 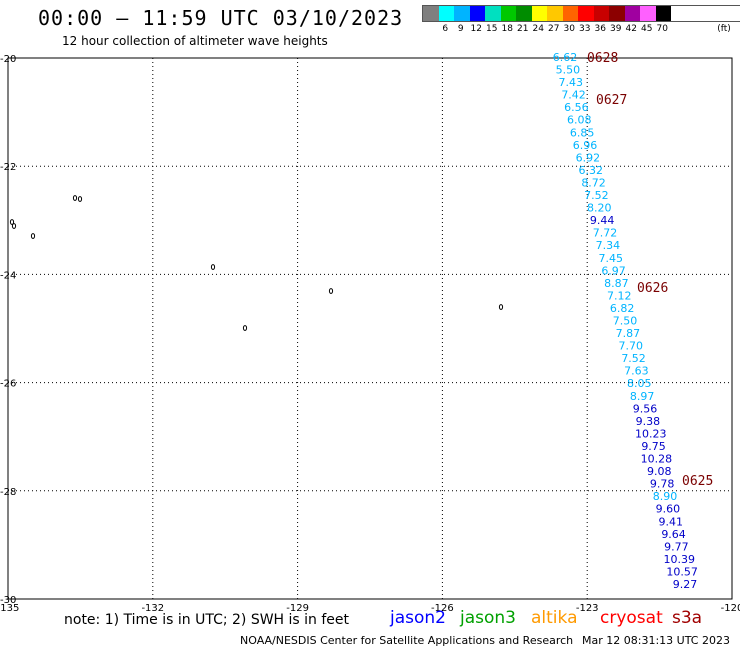 What do you see at coordinates (665, 496) in the screenshot?
I see `wave-height-reading: 8.90` at bounding box center [665, 496].